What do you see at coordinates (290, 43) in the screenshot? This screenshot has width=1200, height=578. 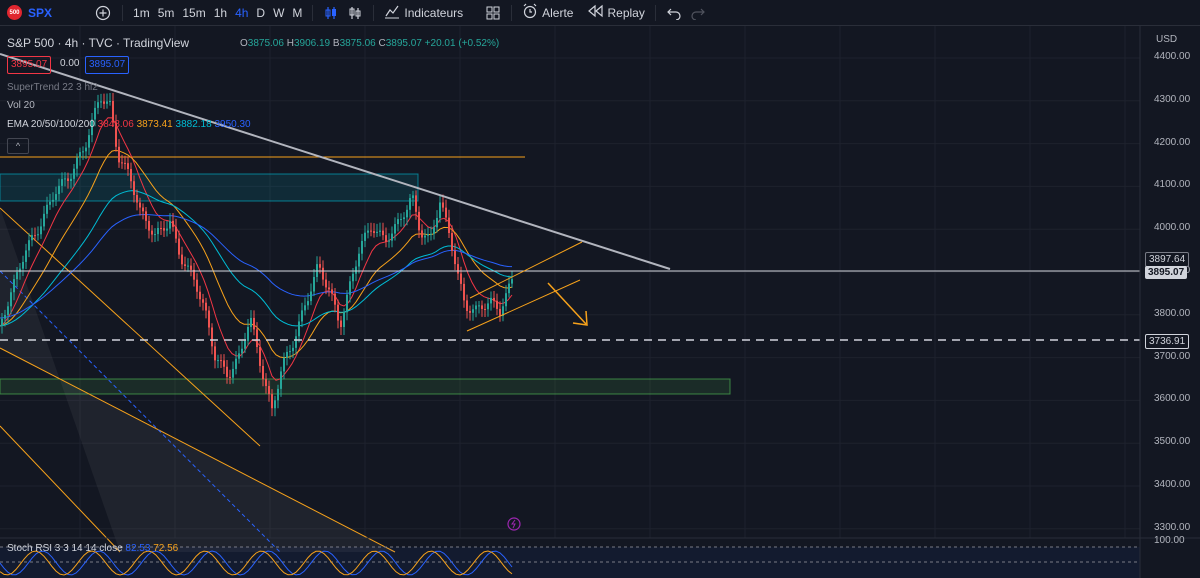 I see `high-label: H` at bounding box center [290, 43].